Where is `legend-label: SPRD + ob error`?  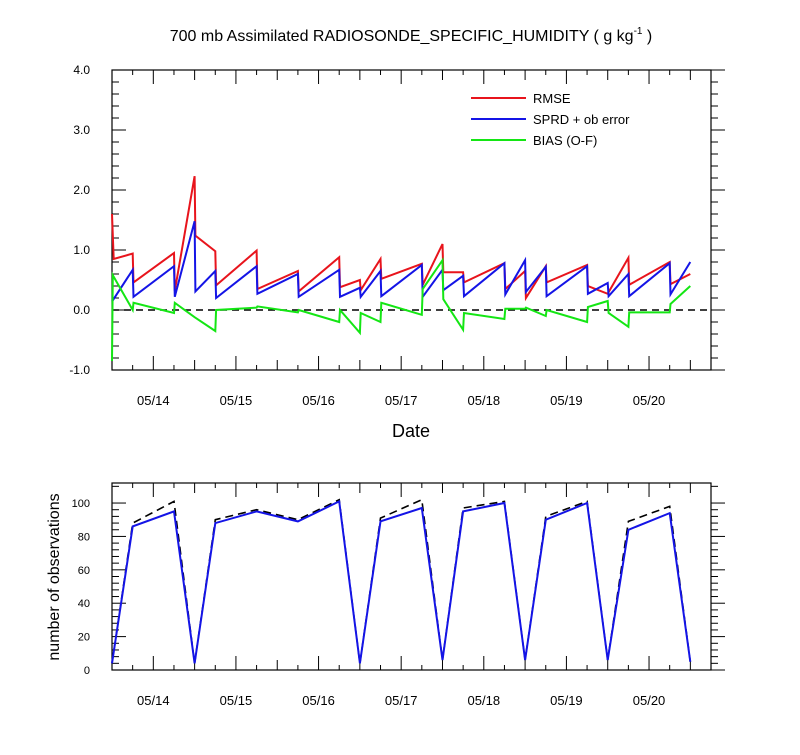
legend-label: SPRD + ob error is located at coordinates (581, 119).